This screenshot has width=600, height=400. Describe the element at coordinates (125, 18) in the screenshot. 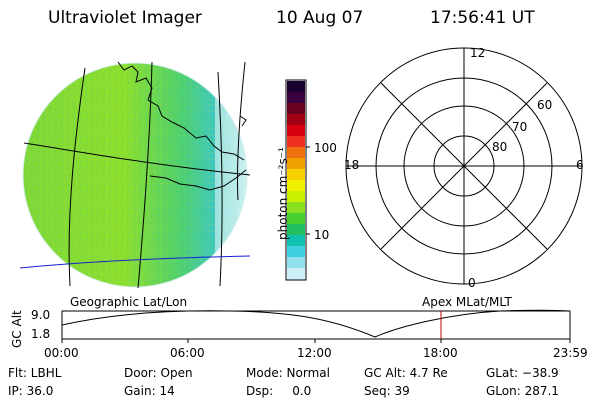

I see `instrument-title: Ultraviolet Imager` at that location.